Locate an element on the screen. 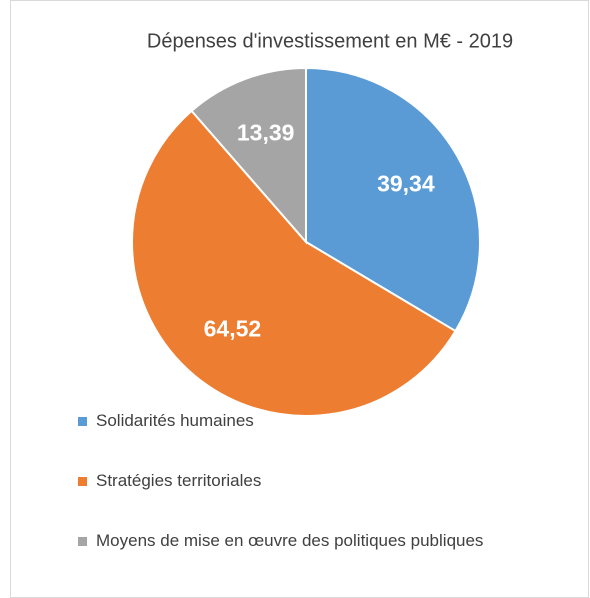  data-label: 39,34 is located at coordinates (406, 183).